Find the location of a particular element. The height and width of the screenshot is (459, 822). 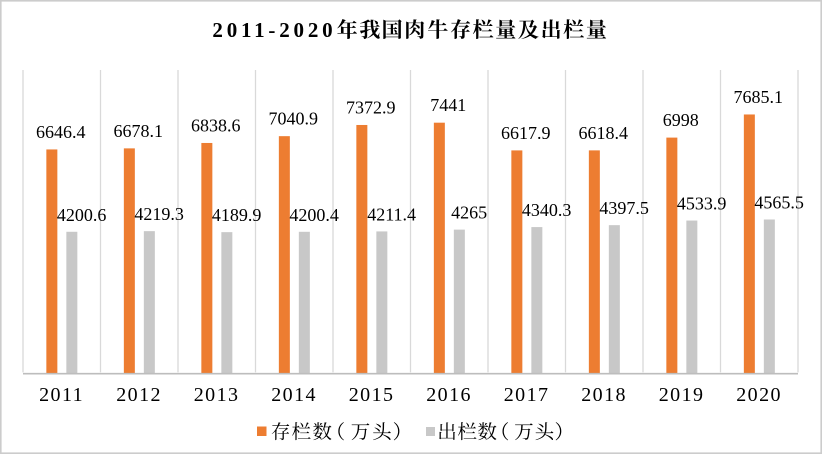

svg-text: 2013 is located at coordinates (217, 395).